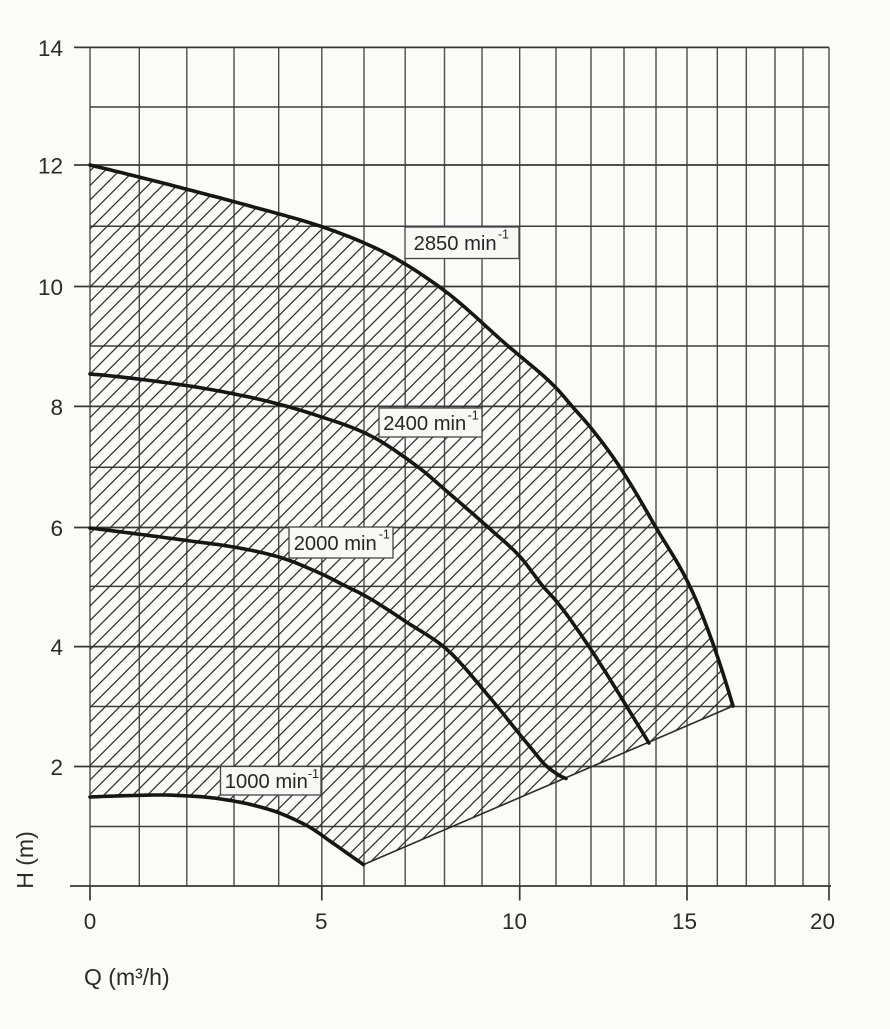 The height and width of the screenshot is (1029, 890). I want to click on svg-text: 2000 min, so click(335, 544).